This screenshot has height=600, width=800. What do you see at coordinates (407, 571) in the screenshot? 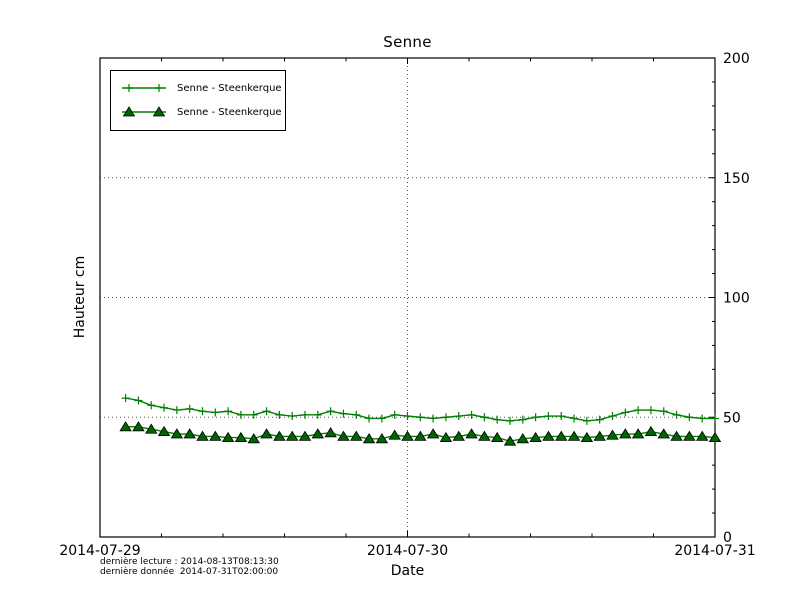
I see `x-axis-label: Date` at bounding box center [407, 571].